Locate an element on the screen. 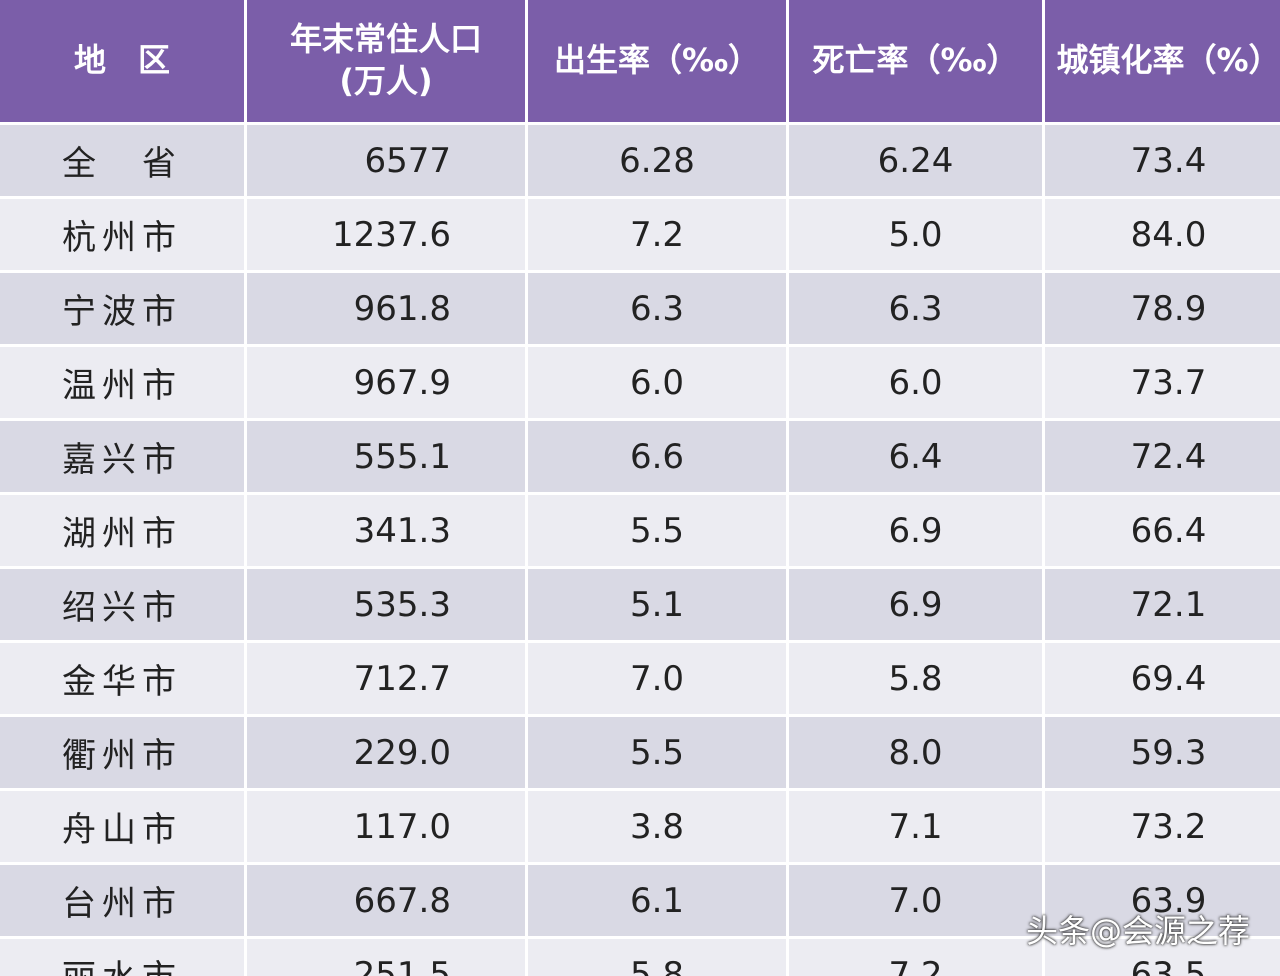 The height and width of the screenshot is (976, 1280). table-cell: 66.4 is located at coordinates (1162, 530).